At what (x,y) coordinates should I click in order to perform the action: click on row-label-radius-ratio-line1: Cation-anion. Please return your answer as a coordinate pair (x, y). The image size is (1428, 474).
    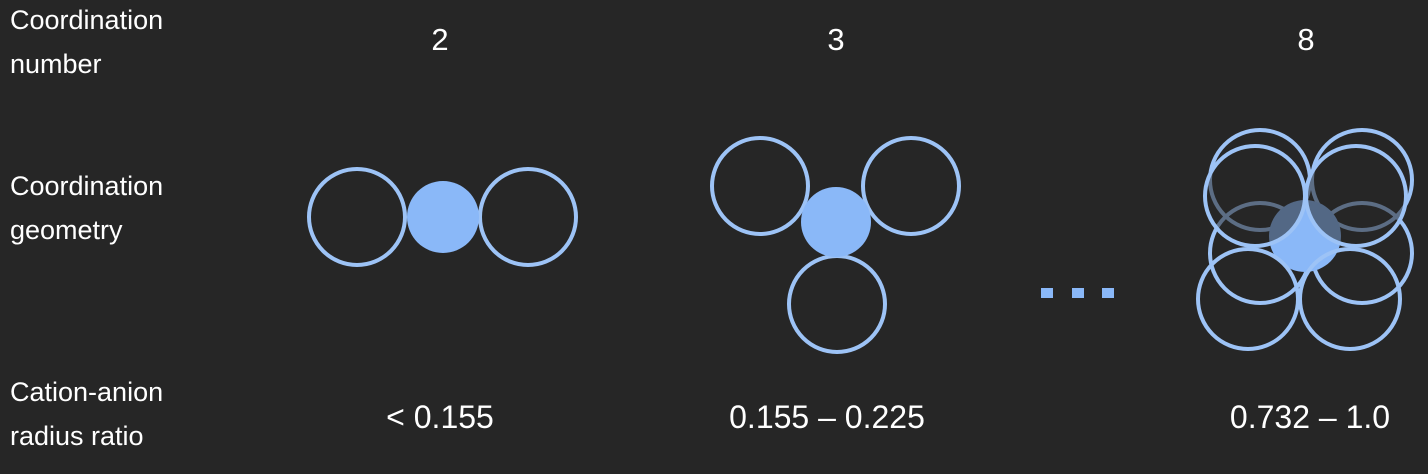
    Looking at the image, I should click on (87, 392).